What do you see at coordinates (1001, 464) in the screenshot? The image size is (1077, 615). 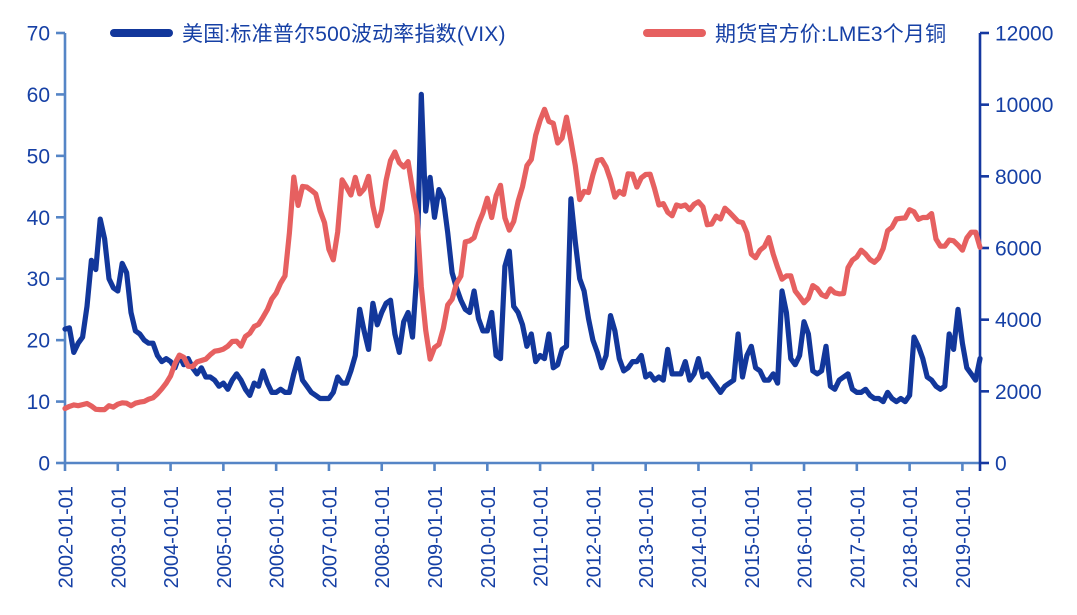 I see `right-axis-tick-label: 0` at bounding box center [1001, 464].